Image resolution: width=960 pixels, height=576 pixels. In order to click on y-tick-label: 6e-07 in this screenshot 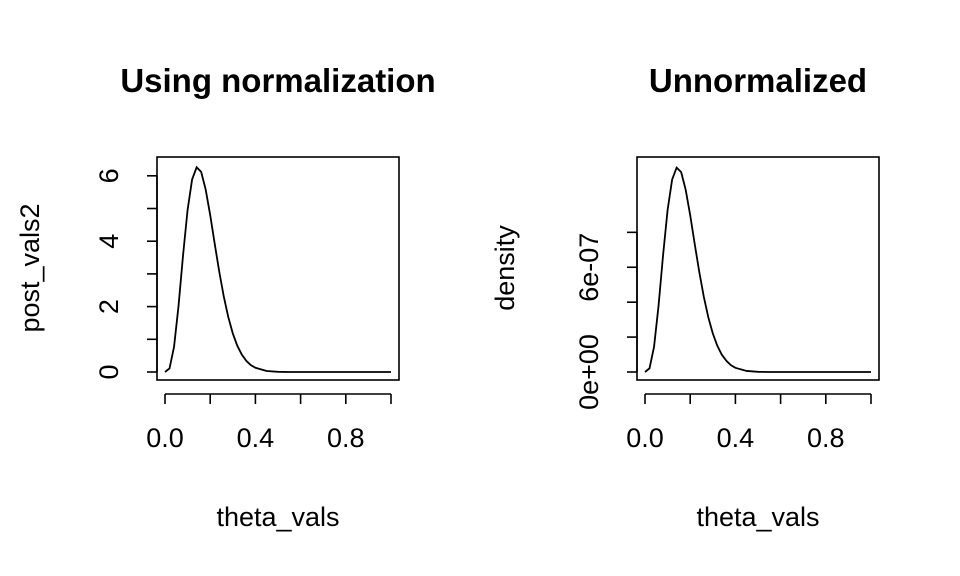, I will do `click(589, 267)`.